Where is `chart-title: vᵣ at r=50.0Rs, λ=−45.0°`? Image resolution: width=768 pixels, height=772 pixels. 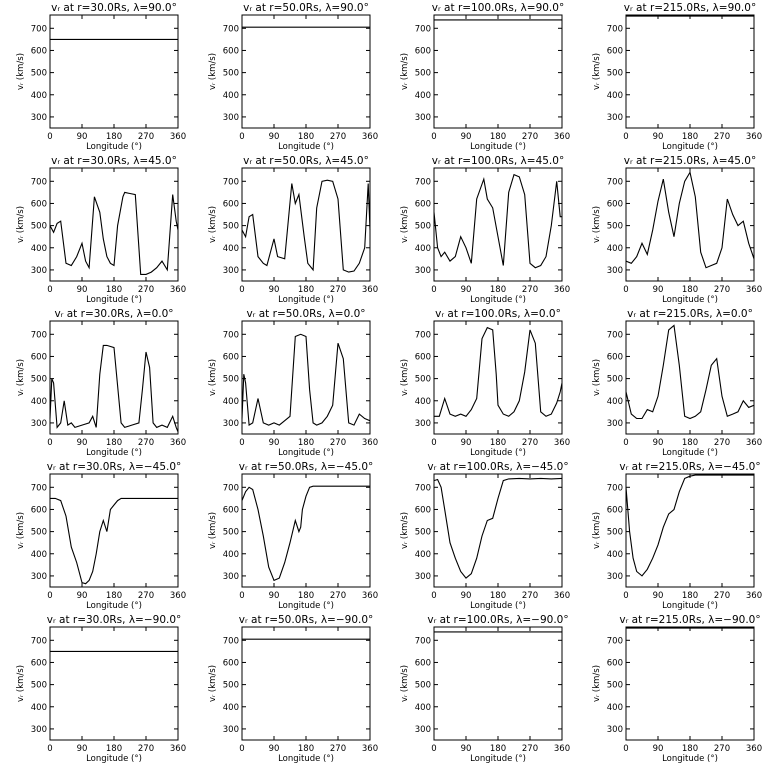
chart-title: vᵣ at r=50.0Rs, λ=−45.0° is located at coordinates (306, 467).